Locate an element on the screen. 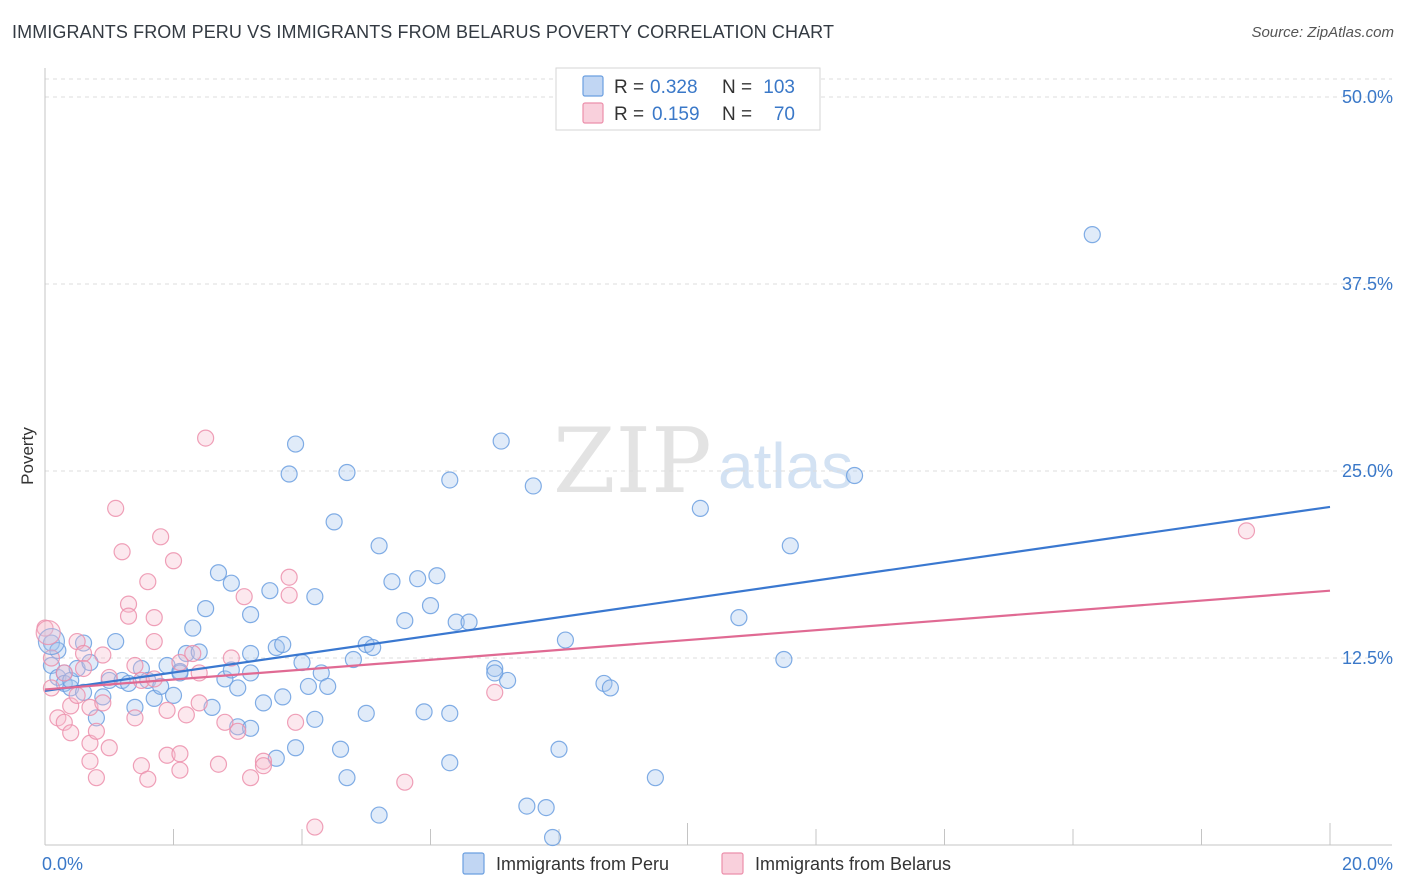 The width and height of the screenshot is (1406, 892). belarus-n-label: N = is located at coordinates (737, 114).